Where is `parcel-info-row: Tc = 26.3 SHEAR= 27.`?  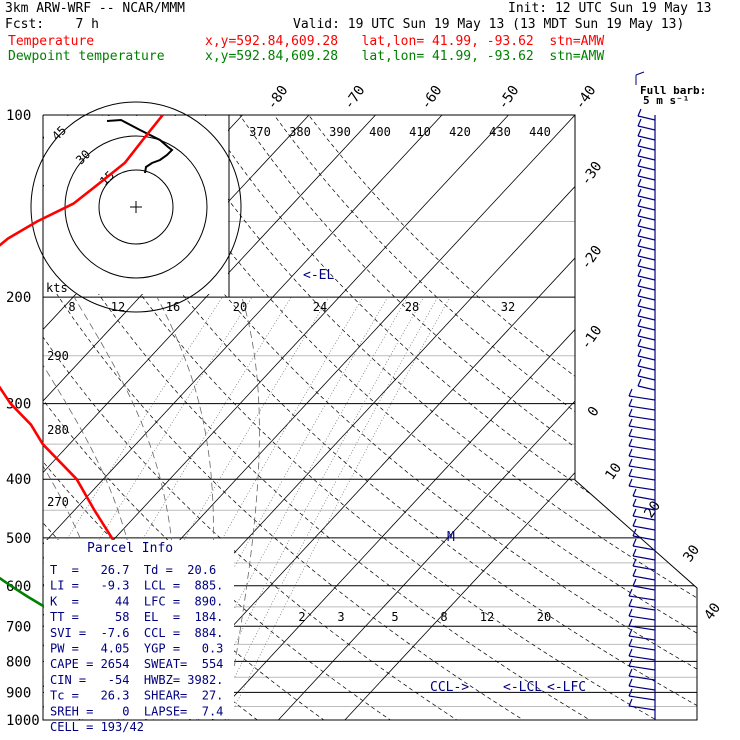 parcel-info-row: Tc = 26.3 SHEAR= 27. is located at coordinates (136, 696).